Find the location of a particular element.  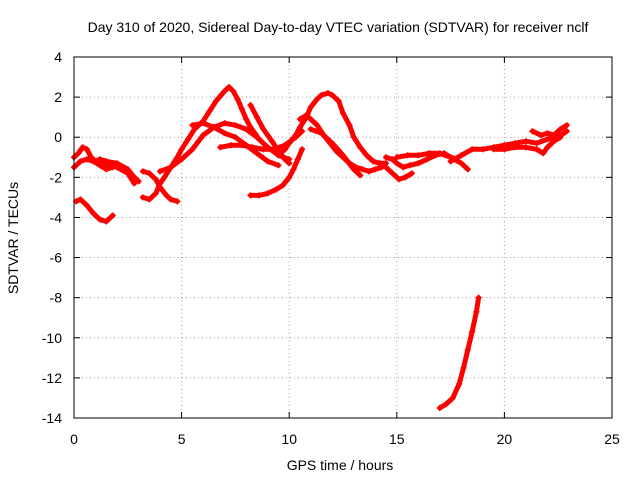

x-tick-label: 15 is located at coordinates (397, 439).